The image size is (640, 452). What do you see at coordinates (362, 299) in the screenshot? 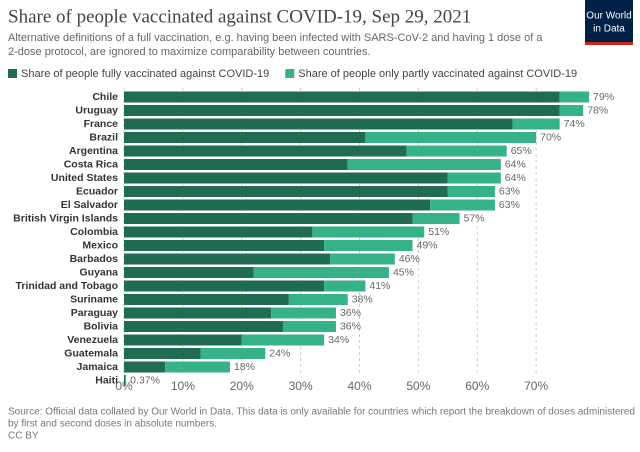
I see `total-label: 38%` at bounding box center [362, 299].